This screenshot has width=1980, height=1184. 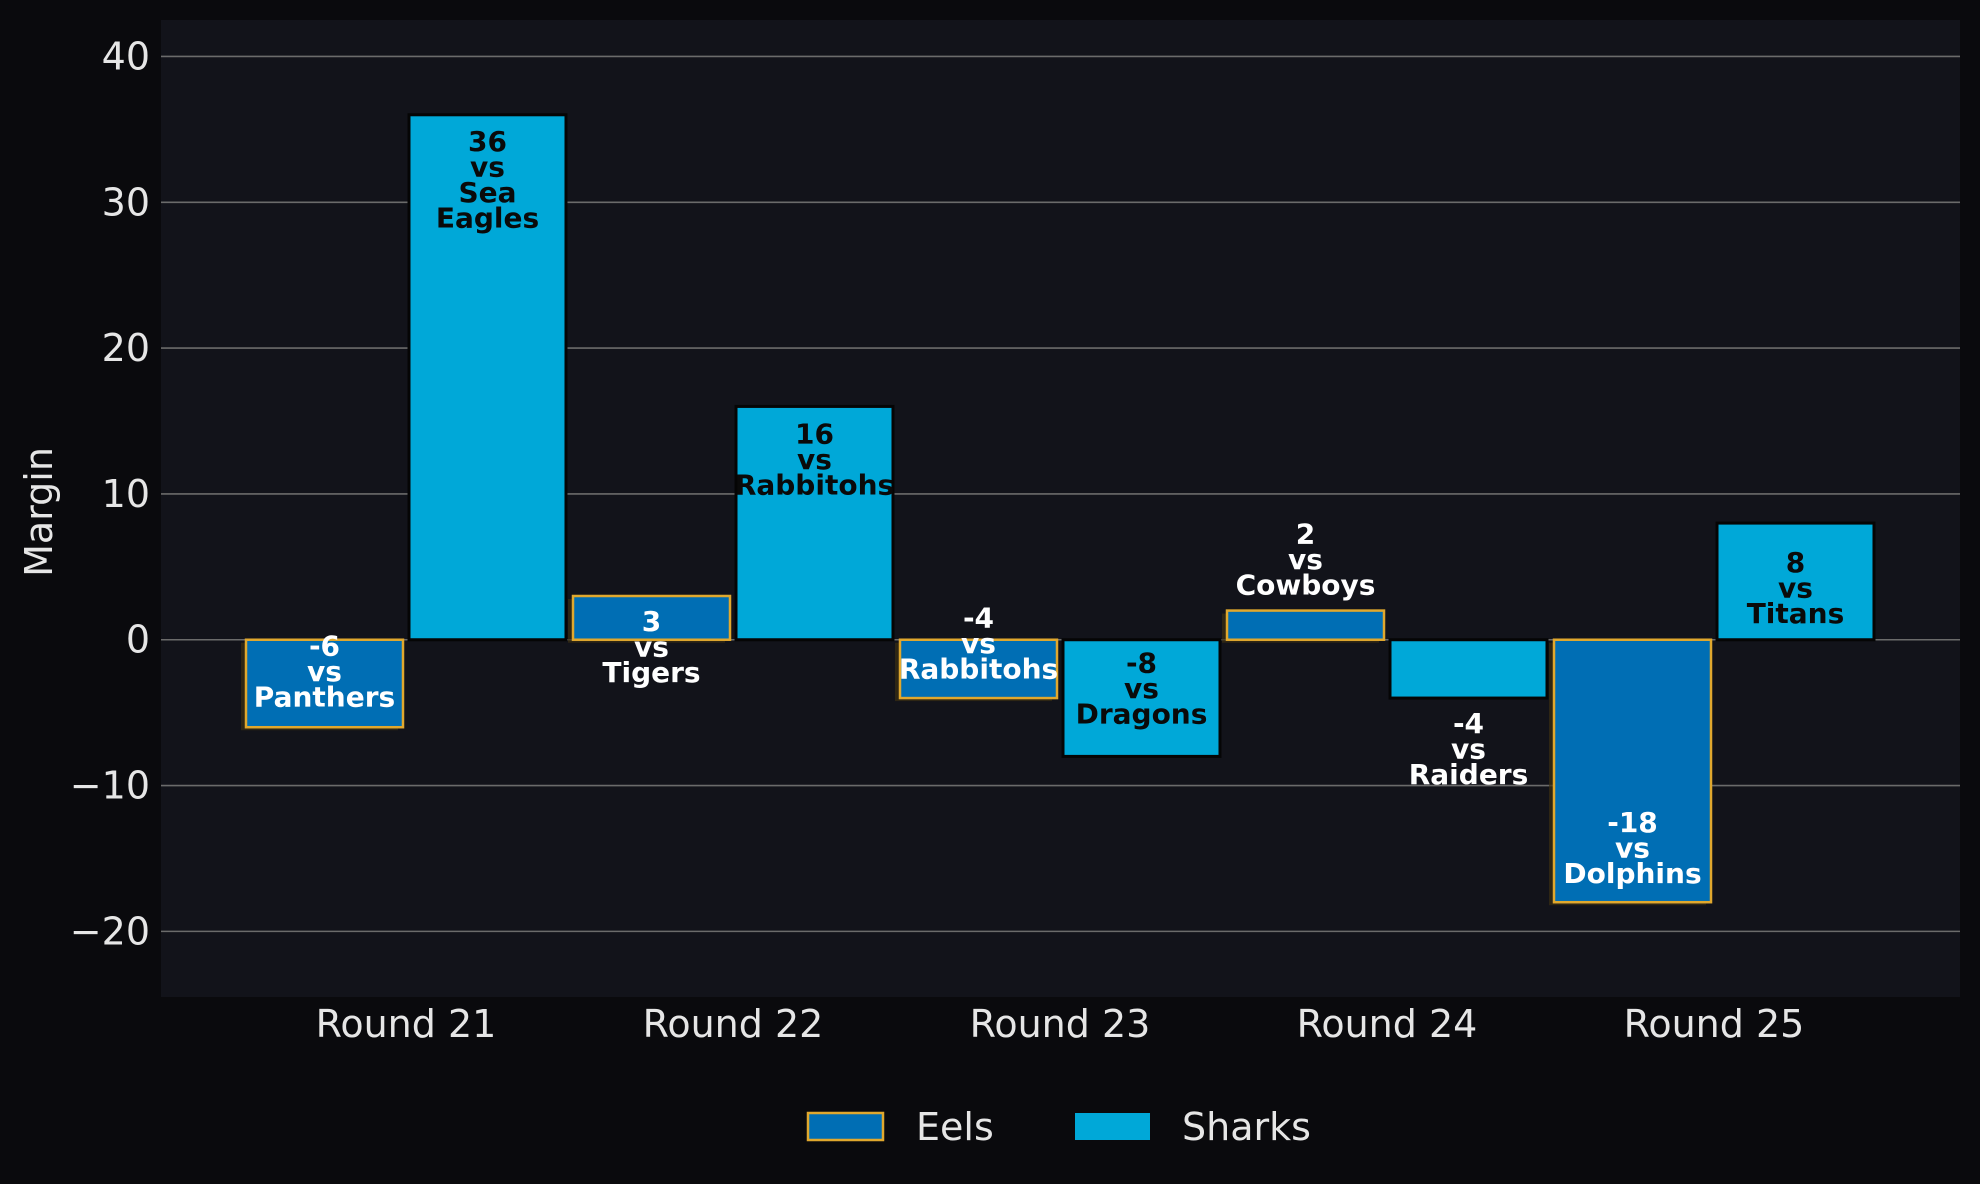 I want to click on bar-data-label: 3, so click(x=651, y=621).